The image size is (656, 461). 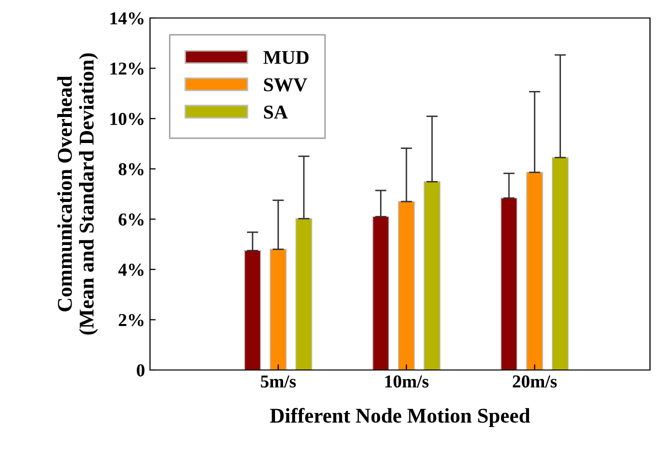 What do you see at coordinates (131, 169) in the screenshot?
I see `y-tick-label: 8%` at bounding box center [131, 169].